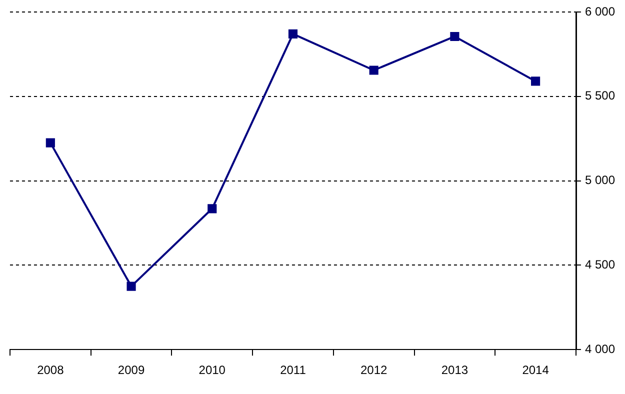 The width and height of the screenshot is (625, 394). Describe the element at coordinates (600, 11) in the screenshot. I see `y-tick-label: 6 000` at that location.